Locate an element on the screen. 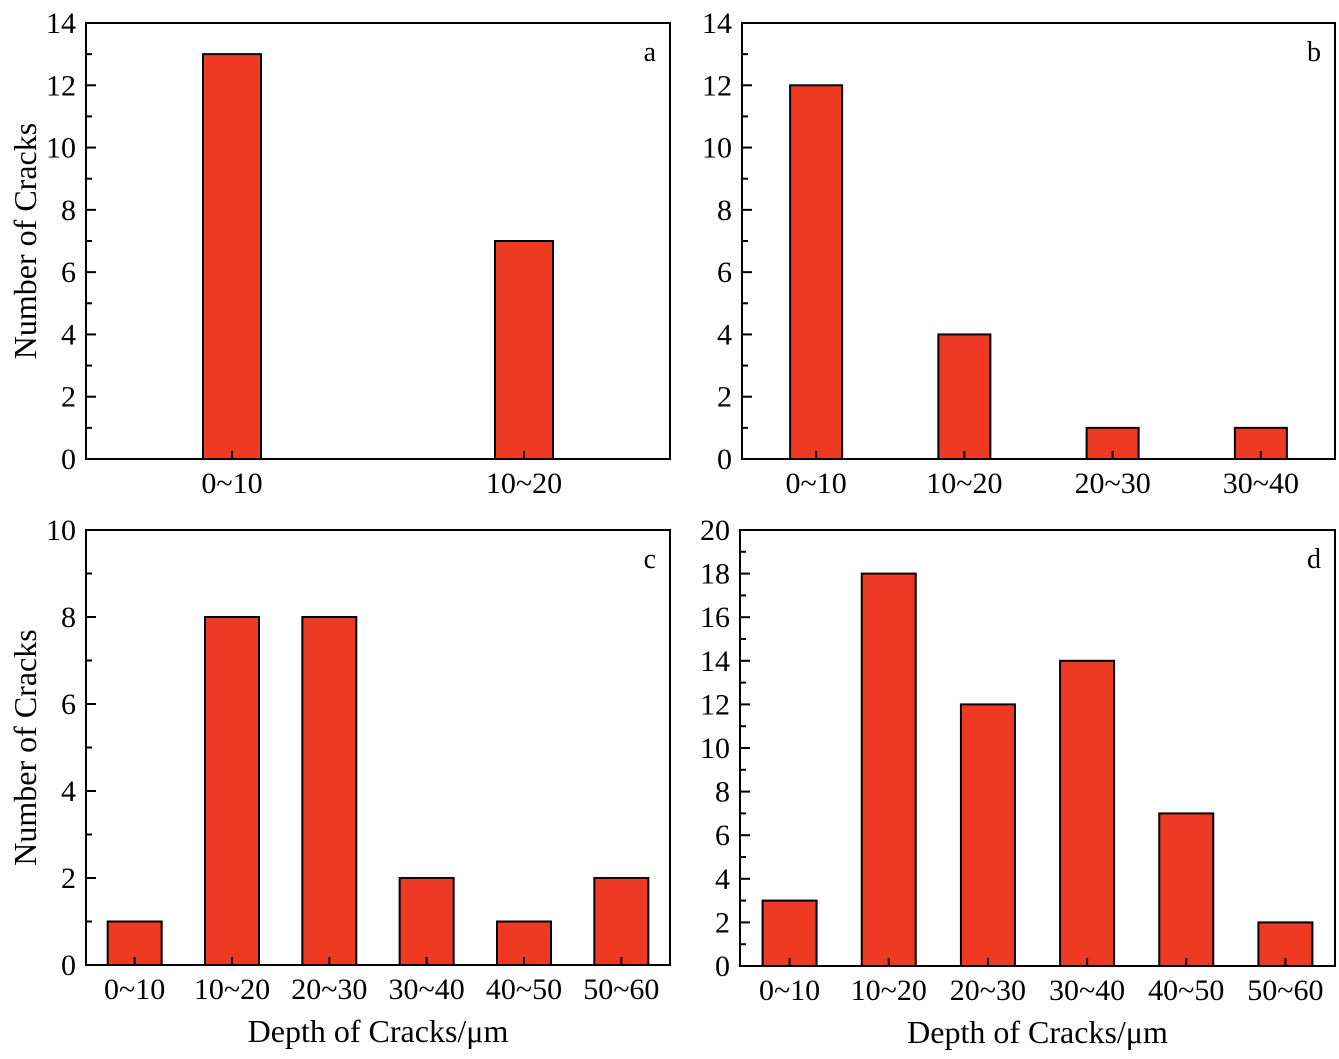 Image resolution: width=1339 pixels, height=1059 pixels. x-tick-label-b: 20~30 is located at coordinates (1113, 483).